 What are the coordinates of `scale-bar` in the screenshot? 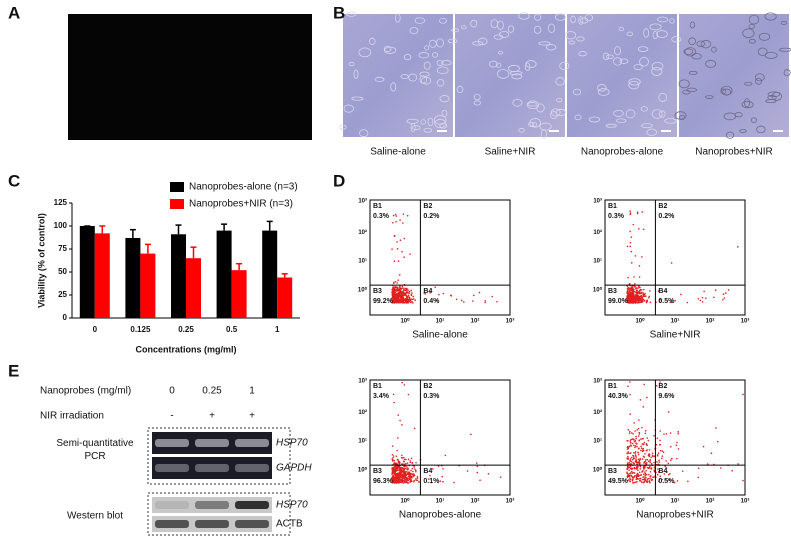 It's located at (666, 131).